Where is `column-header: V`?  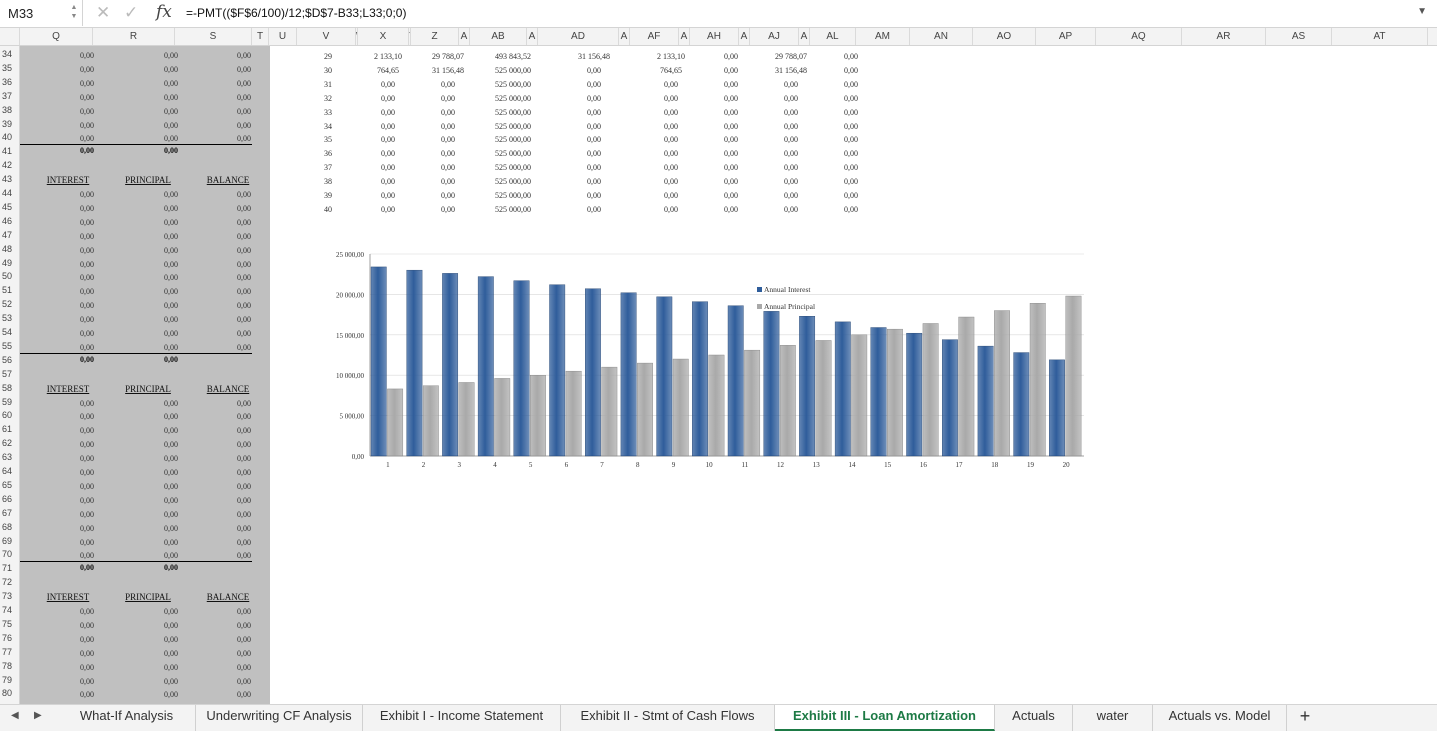
column-header: V is located at coordinates (326, 36).